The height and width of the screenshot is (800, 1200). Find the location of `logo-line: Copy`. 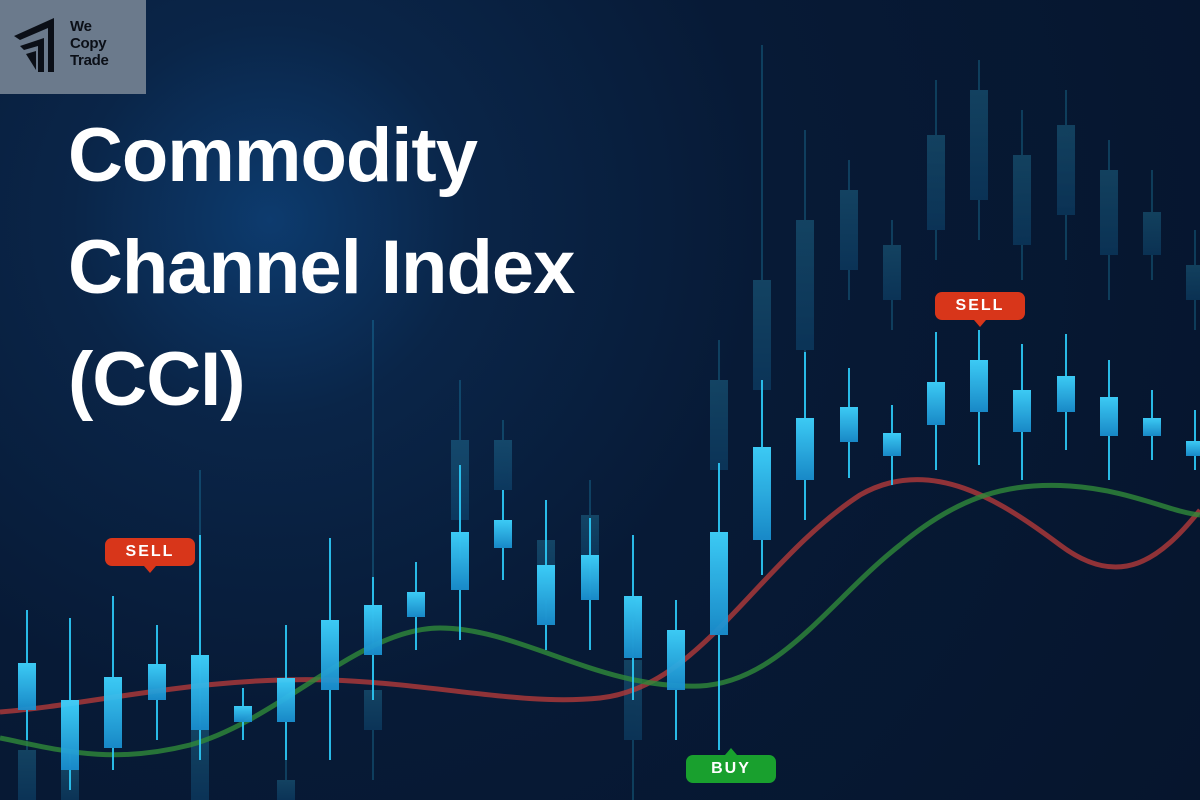

logo-line: Copy is located at coordinates (88, 43).